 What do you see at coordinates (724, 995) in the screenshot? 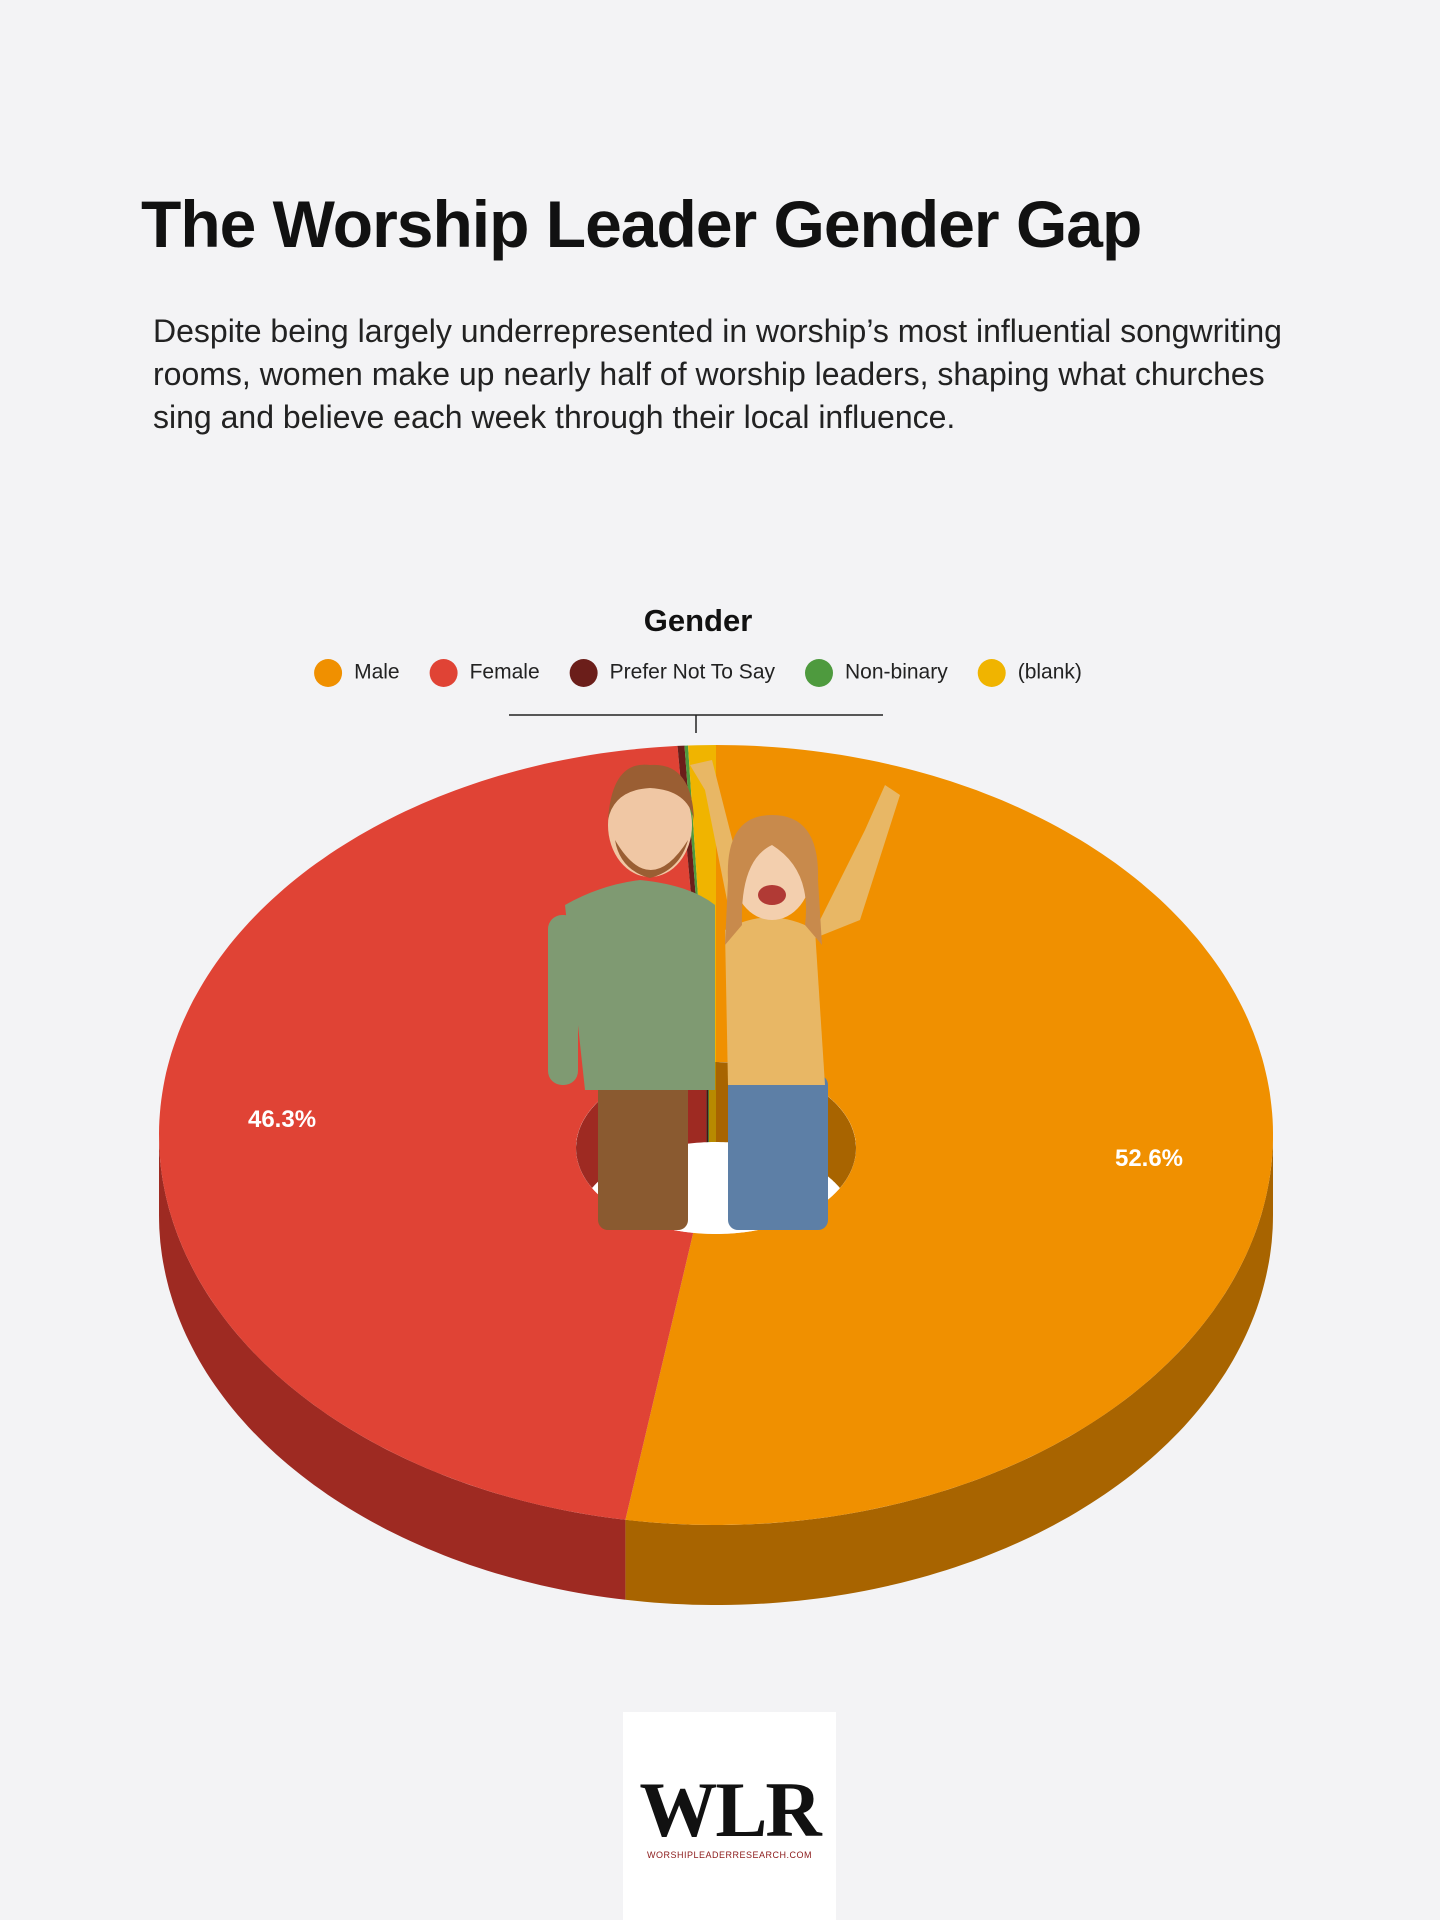
I see `illustration` at bounding box center [724, 995].